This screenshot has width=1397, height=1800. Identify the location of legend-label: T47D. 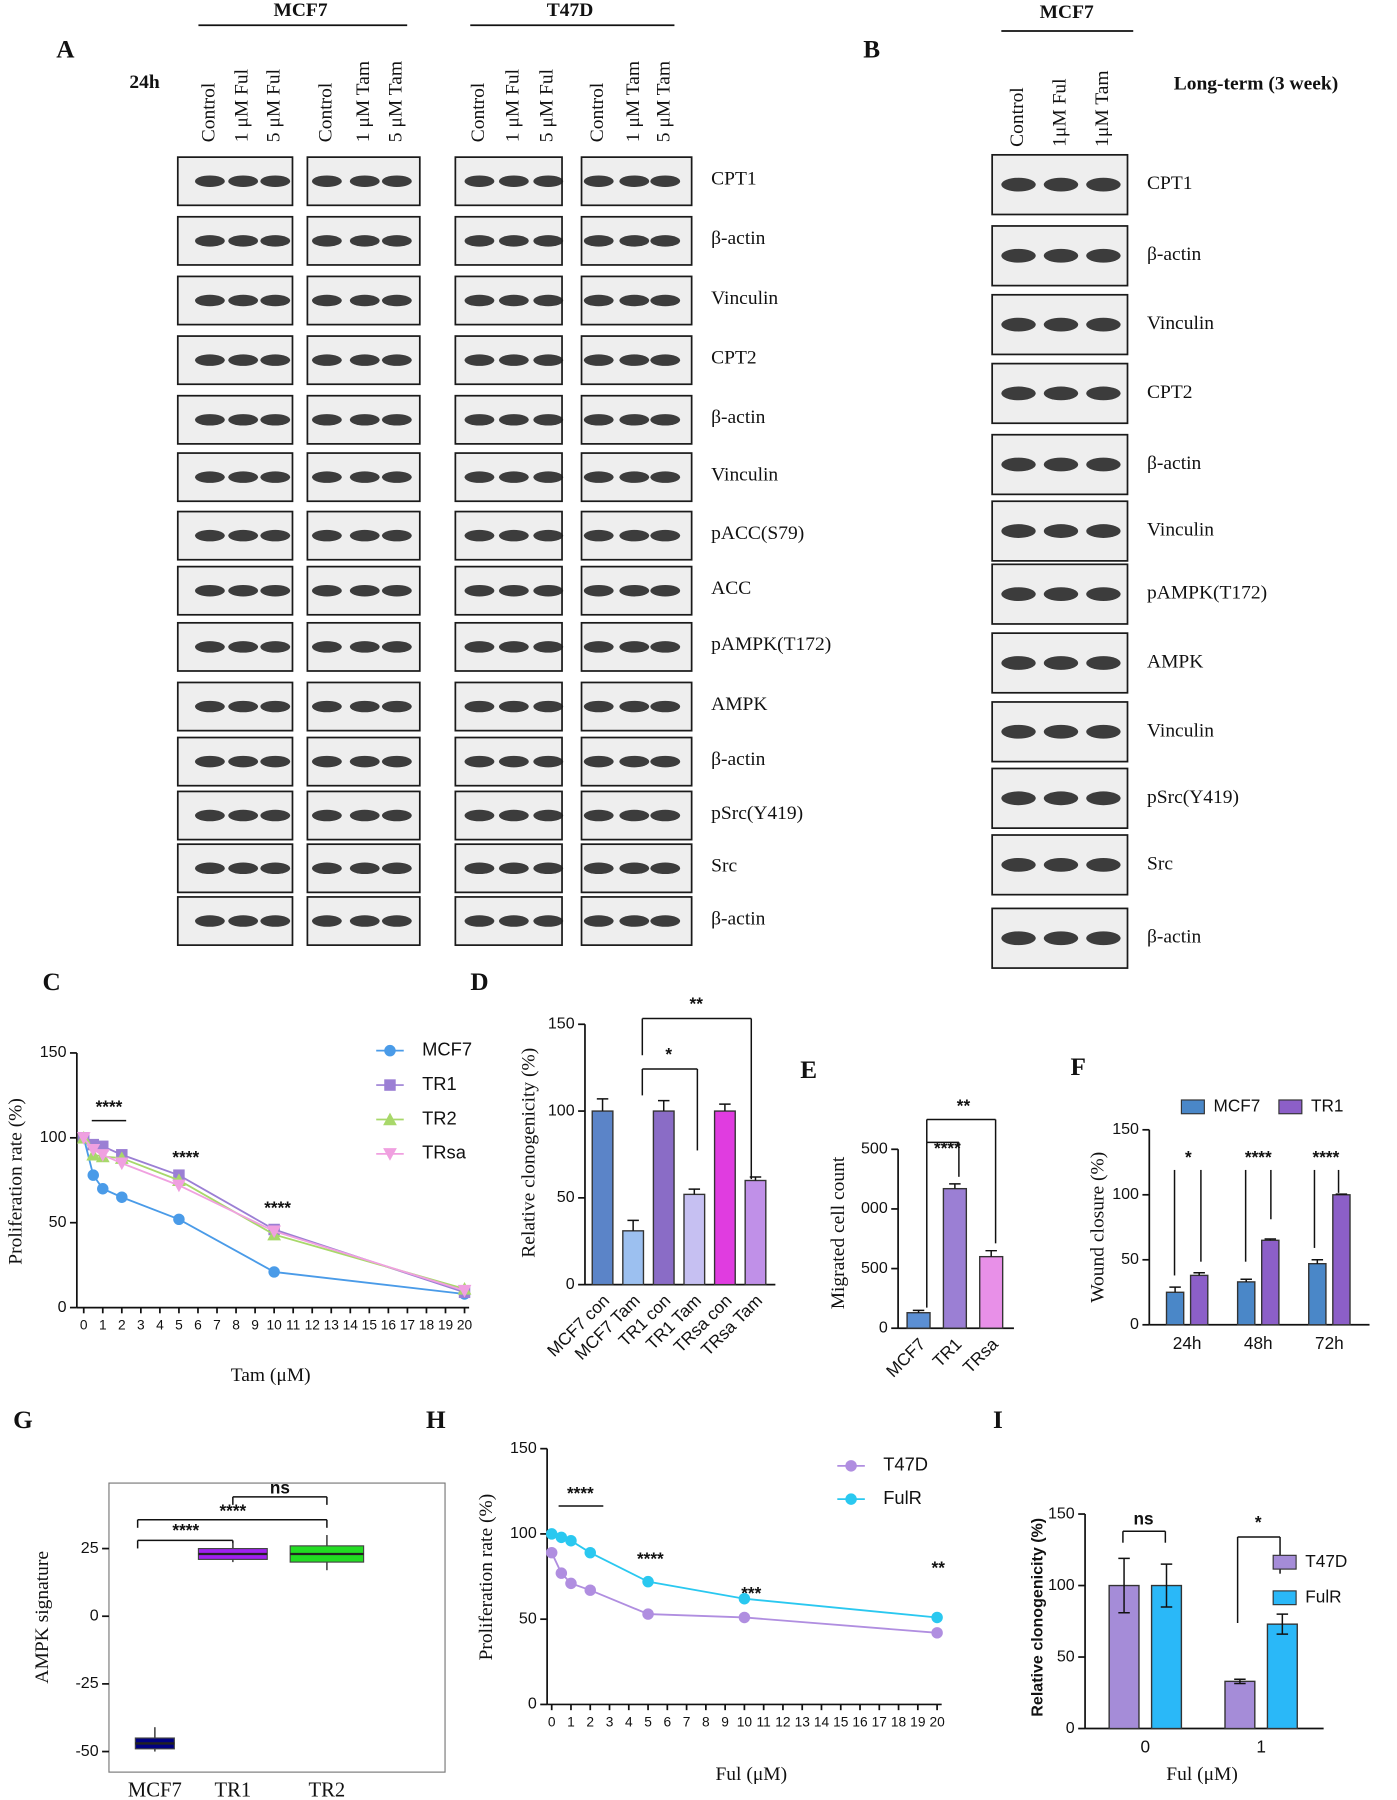
(905, 1464).